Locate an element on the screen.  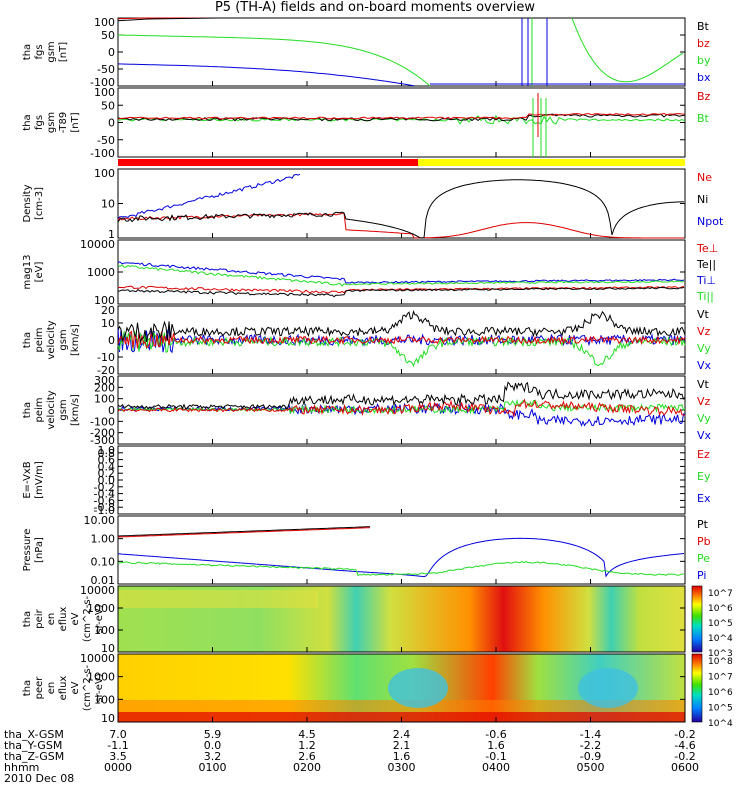
ylabel-line: [km/s] is located at coordinates (75, 340).